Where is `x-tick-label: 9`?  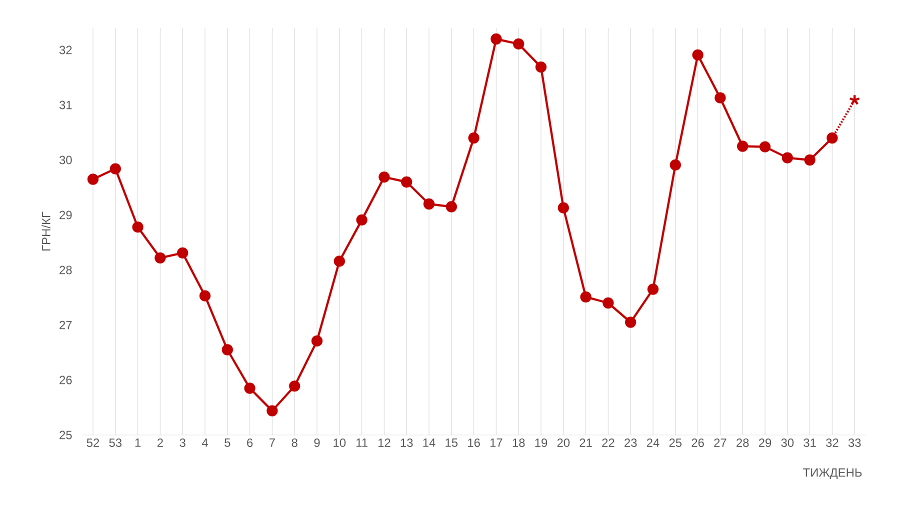
x-tick-label: 9 is located at coordinates (317, 442).